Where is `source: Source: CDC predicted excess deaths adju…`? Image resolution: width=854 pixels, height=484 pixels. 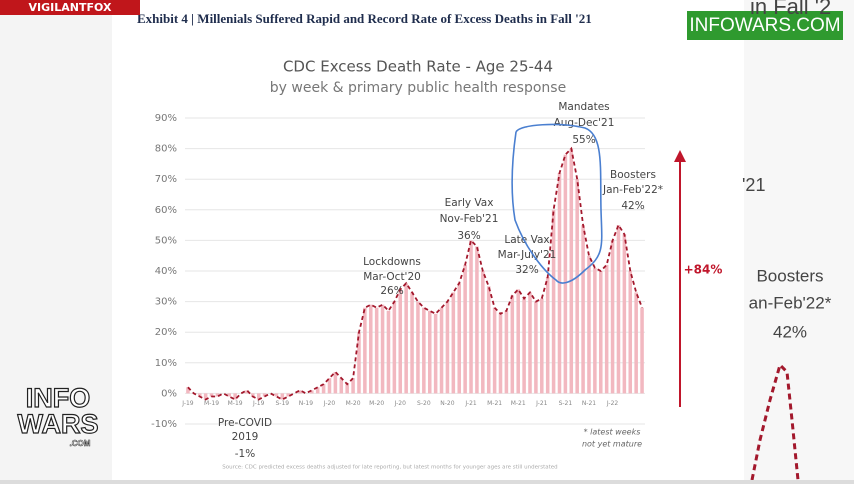 source: Source: CDC predicted excess deaths adju… is located at coordinates (389, 468).